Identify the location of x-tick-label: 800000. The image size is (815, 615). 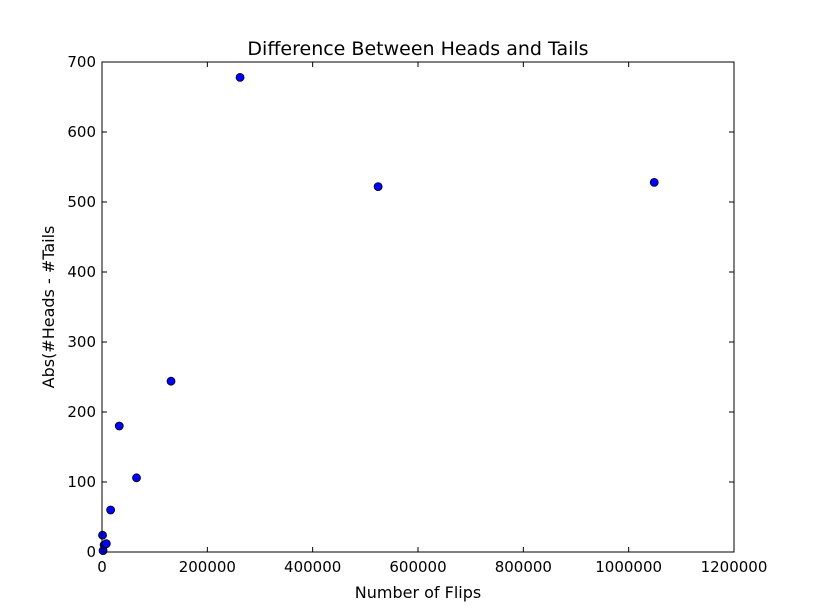
(523, 567).